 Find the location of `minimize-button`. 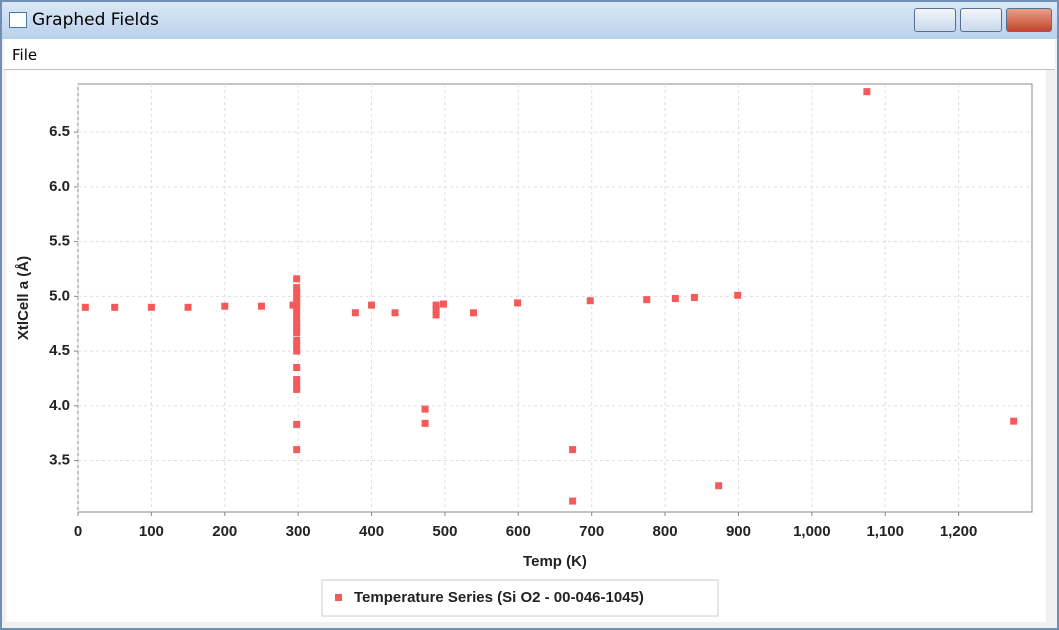

minimize-button is located at coordinates (935, 20).